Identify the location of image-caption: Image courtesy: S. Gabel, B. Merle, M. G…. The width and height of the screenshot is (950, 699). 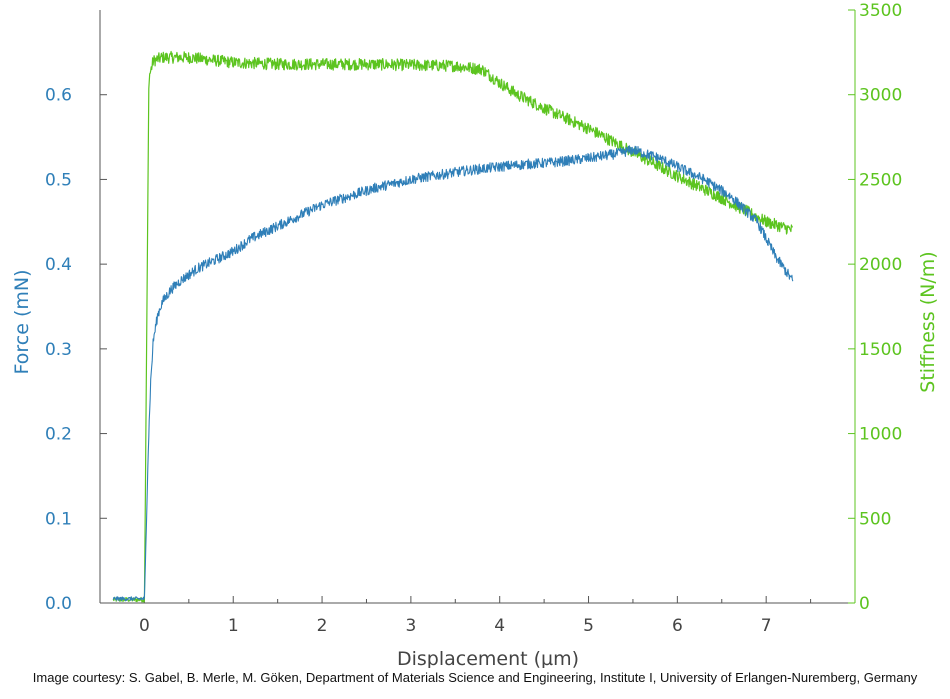
(475, 677).